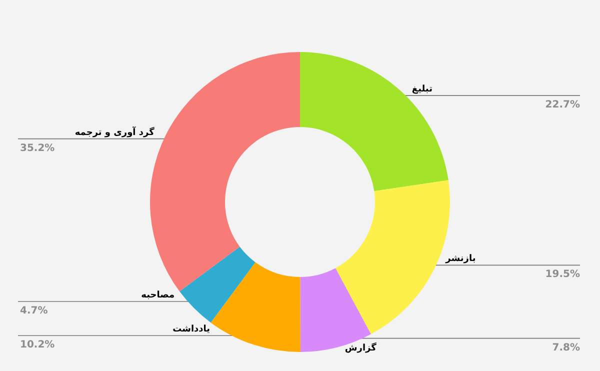 Image resolution: width=600 pixels, height=371 pixels. Describe the element at coordinates (191, 329) in the screenshot. I see `slice-label: یادداشت` at that location.